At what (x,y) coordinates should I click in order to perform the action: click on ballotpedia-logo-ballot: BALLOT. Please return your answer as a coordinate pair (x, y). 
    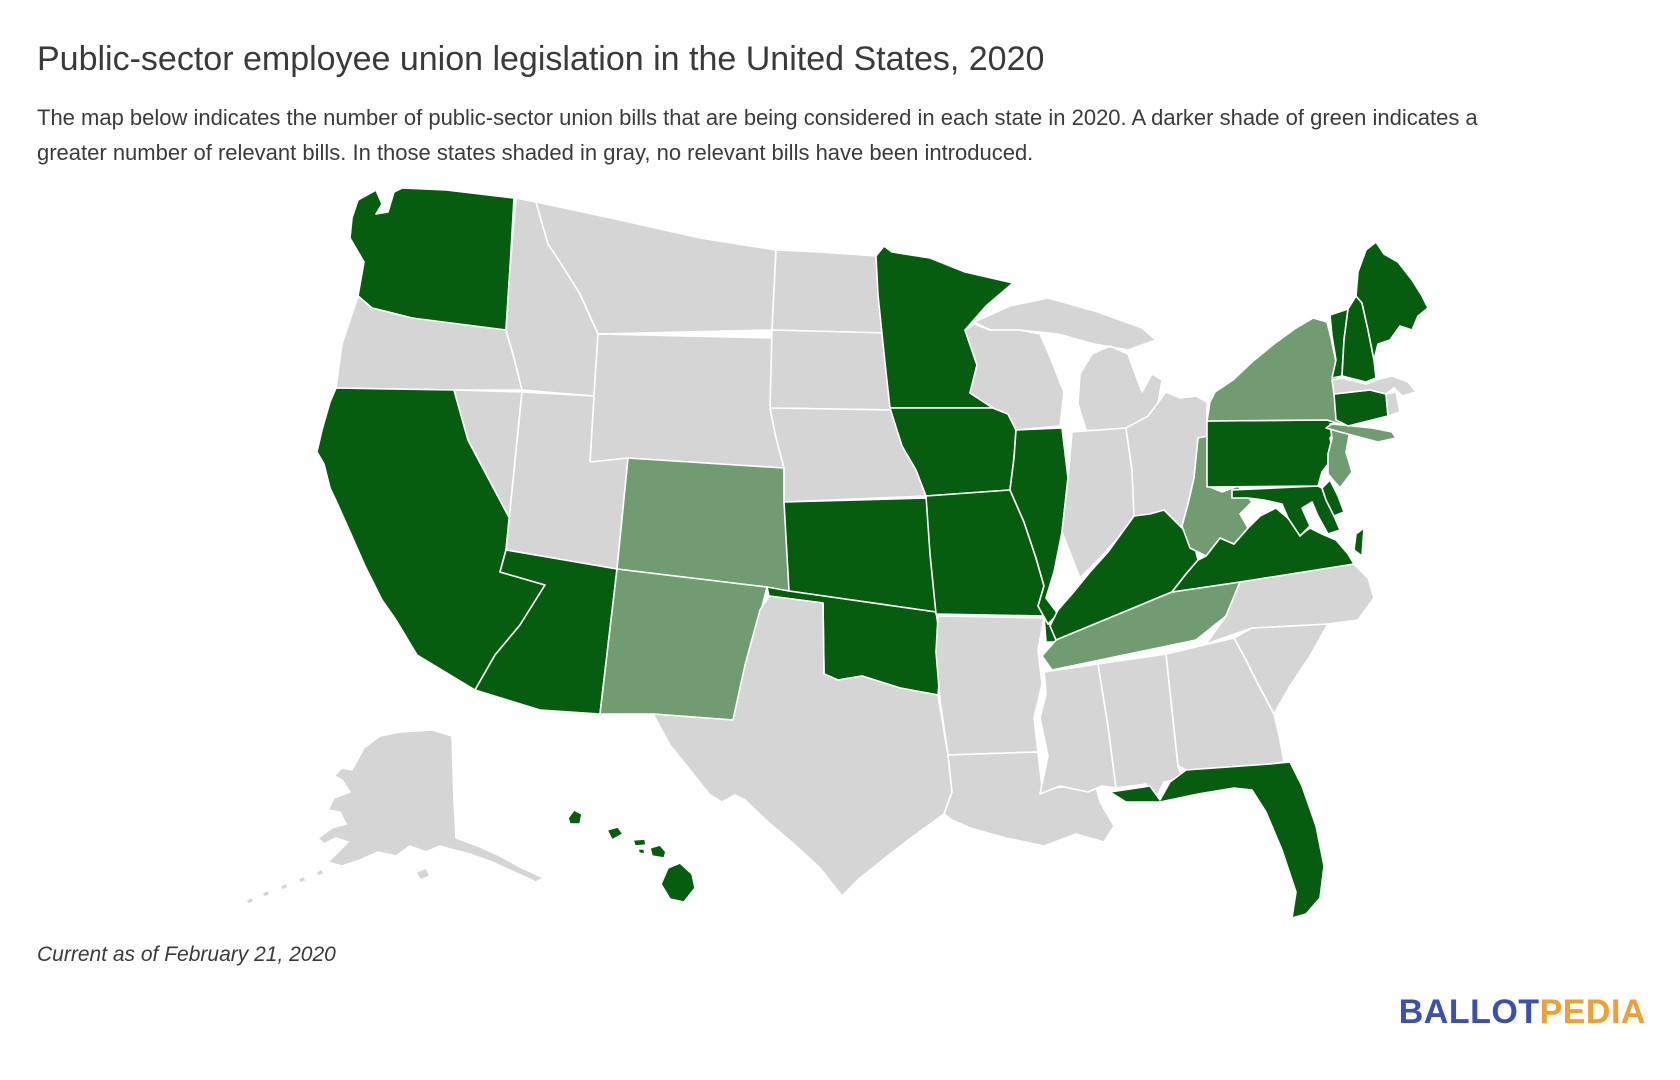
    Looking at the image, I should click on (1469, 1012).